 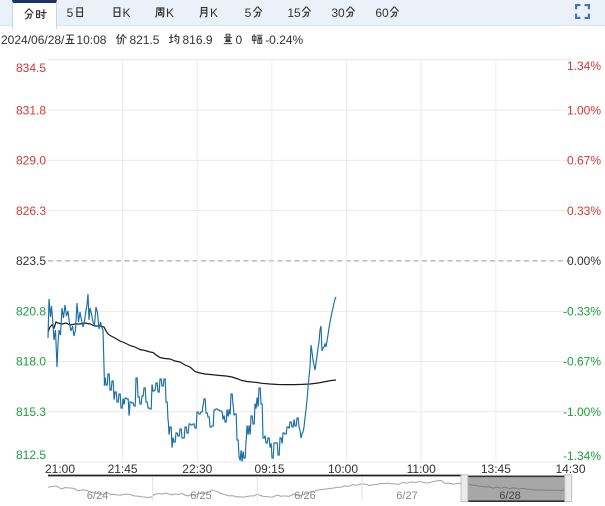 What do you see at coordinates (31, 161) in the screenshot?
I see `svg-text: 829.0` at bounding box center [31, 161].